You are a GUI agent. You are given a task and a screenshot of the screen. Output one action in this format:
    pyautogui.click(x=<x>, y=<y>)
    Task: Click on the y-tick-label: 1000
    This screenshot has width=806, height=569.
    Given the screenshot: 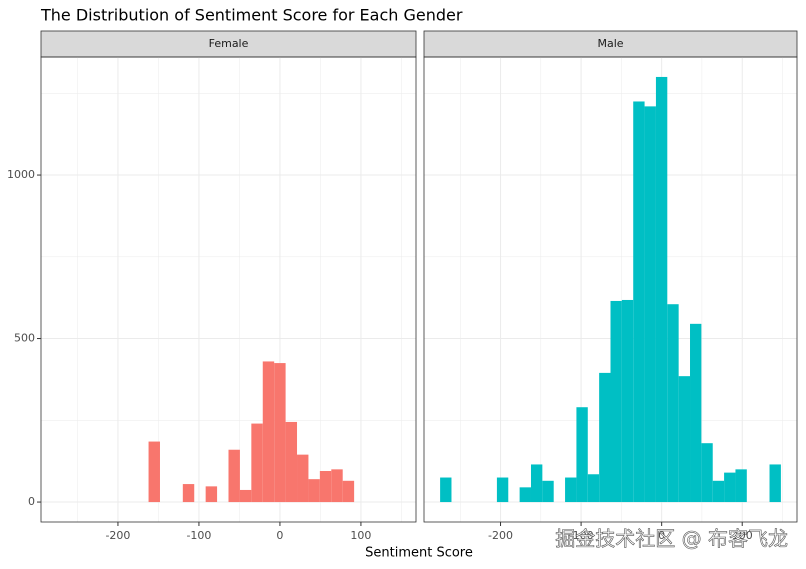 What is the action you would take?
    pyautogui.click(x=21, y=174)
    